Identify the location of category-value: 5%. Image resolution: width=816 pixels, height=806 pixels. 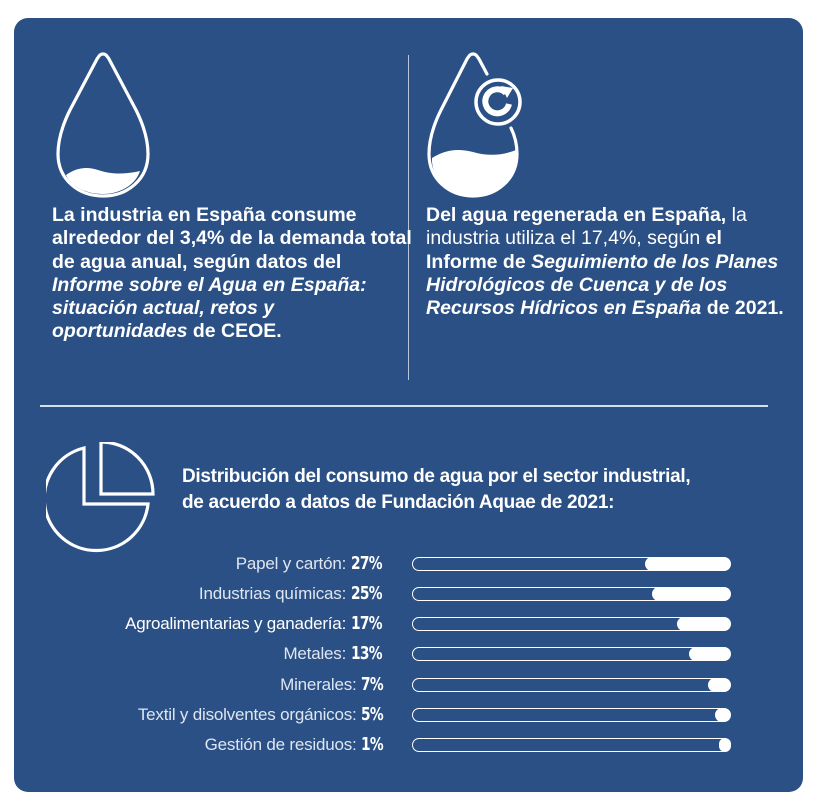
(372, 714).